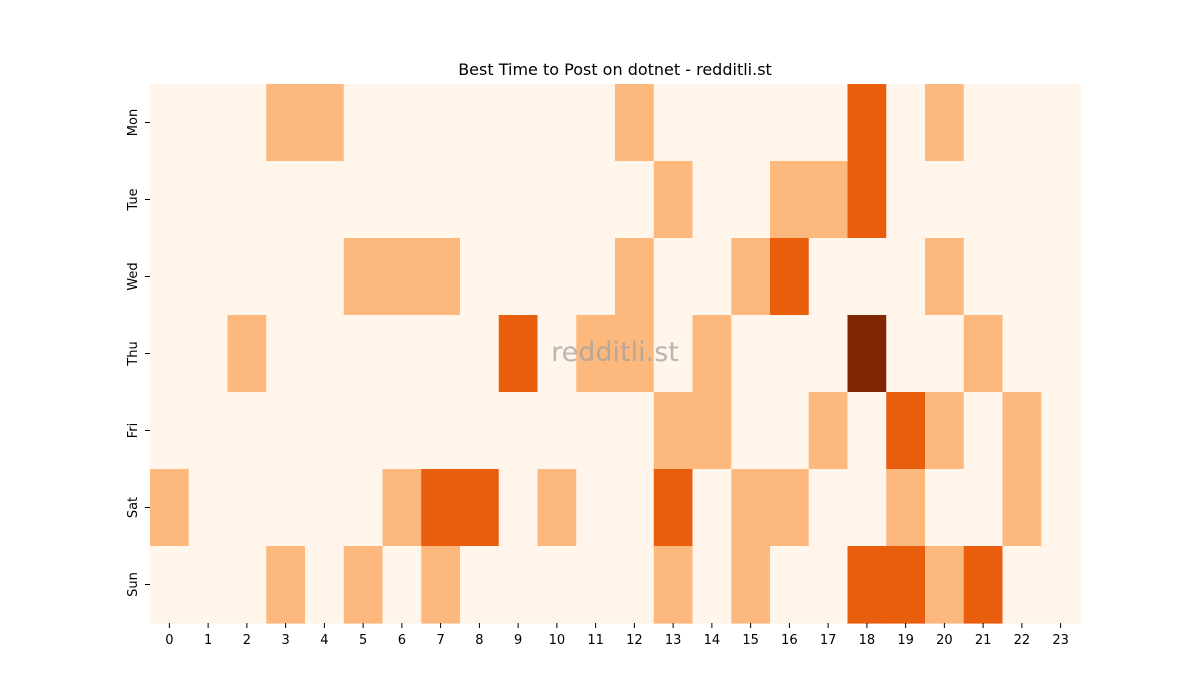  Describe the element at coordinates (828, 640) in the screenshot. I see `x-tick-label-17: 17` at that location.